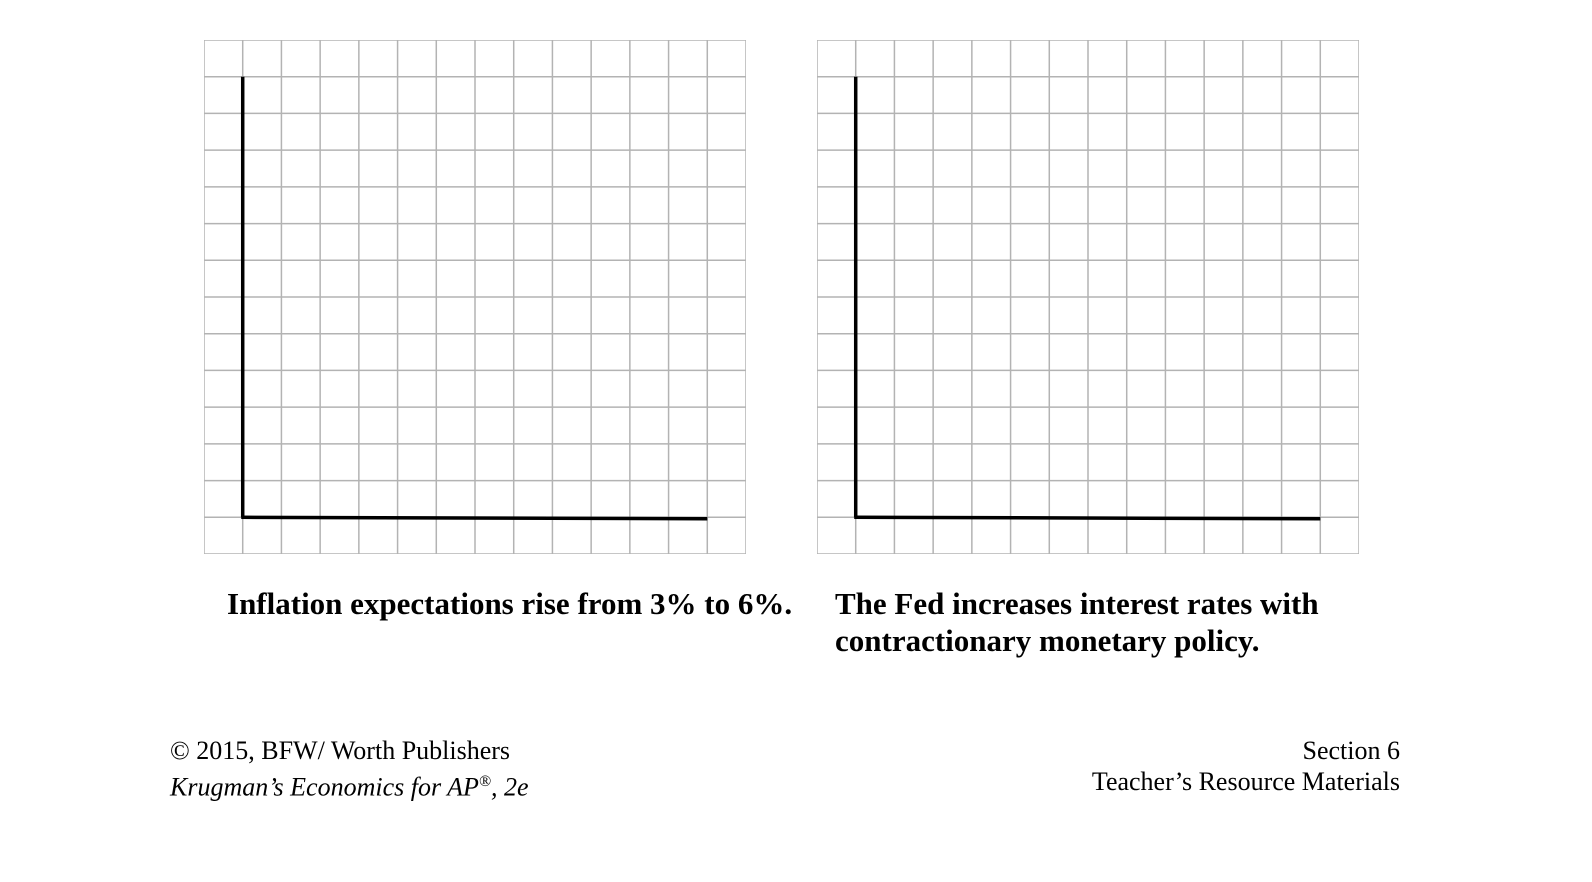 Image resolution: width=1592 pixels, height=882 pixels. What do you see at coordinates (1246, 766) in the screenshot?
I see `footer-section-info: Section 6 Teacher’s Resource Materials` at bounding box center [1246, 766].